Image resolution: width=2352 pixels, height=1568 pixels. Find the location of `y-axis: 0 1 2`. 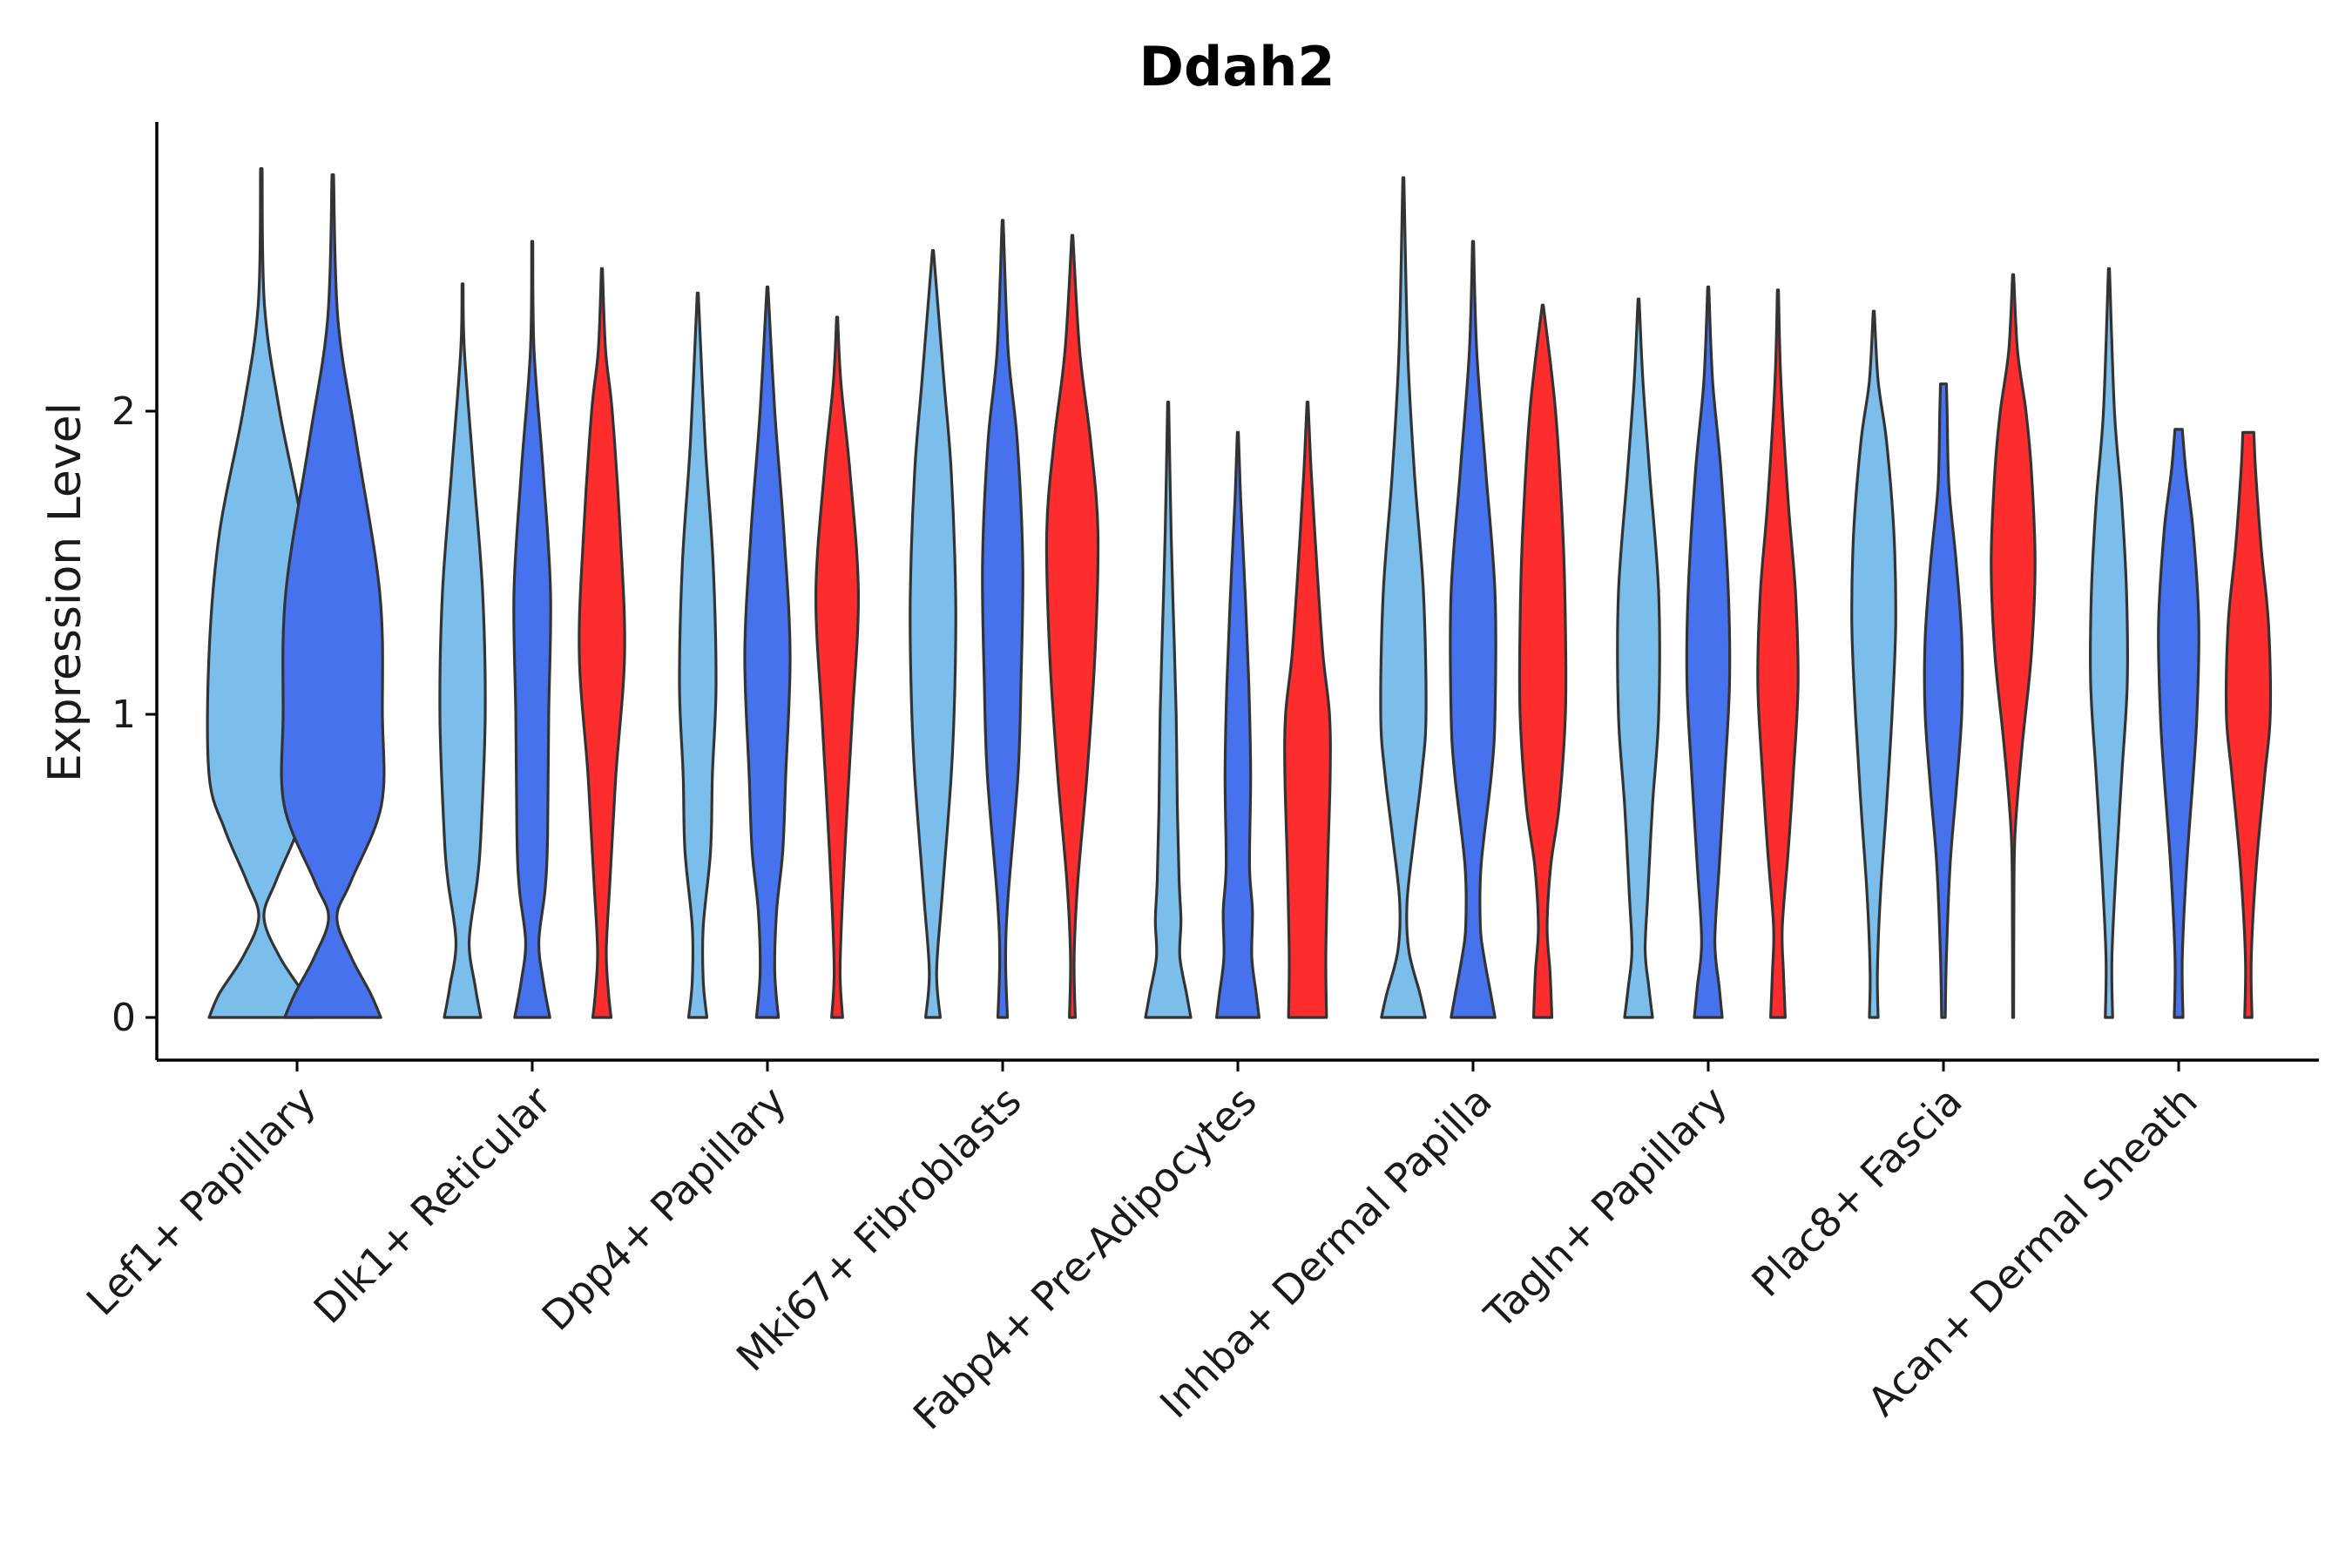

y-axis: 0 1 2 is located at coordinates (135, 591).